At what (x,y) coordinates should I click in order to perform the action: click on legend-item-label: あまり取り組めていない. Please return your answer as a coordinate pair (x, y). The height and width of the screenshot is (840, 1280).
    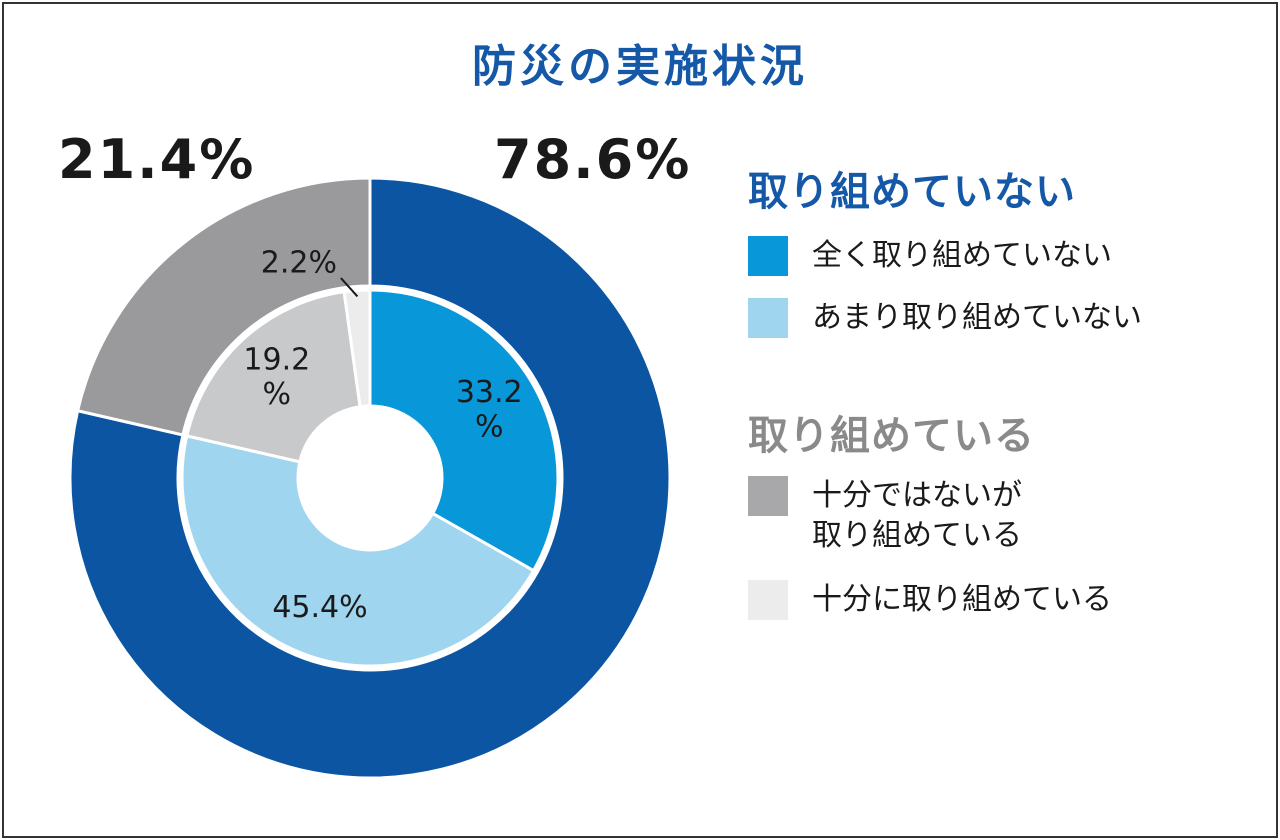
    Looking at the image, I should click on (977, 317).